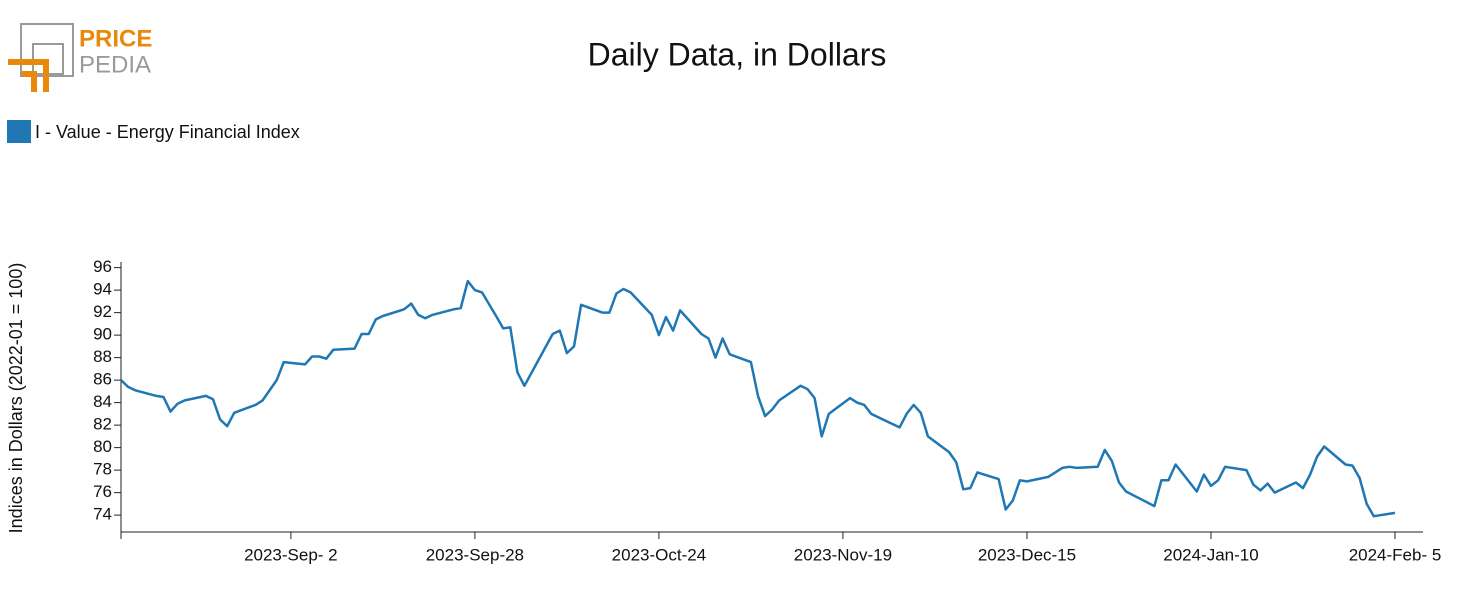 This screenshot has height=615, width=1477. Describe the element at coordinates (737, 54) in the screenshot. I see `chart-title: Daily Data, in Dollars` at that location.